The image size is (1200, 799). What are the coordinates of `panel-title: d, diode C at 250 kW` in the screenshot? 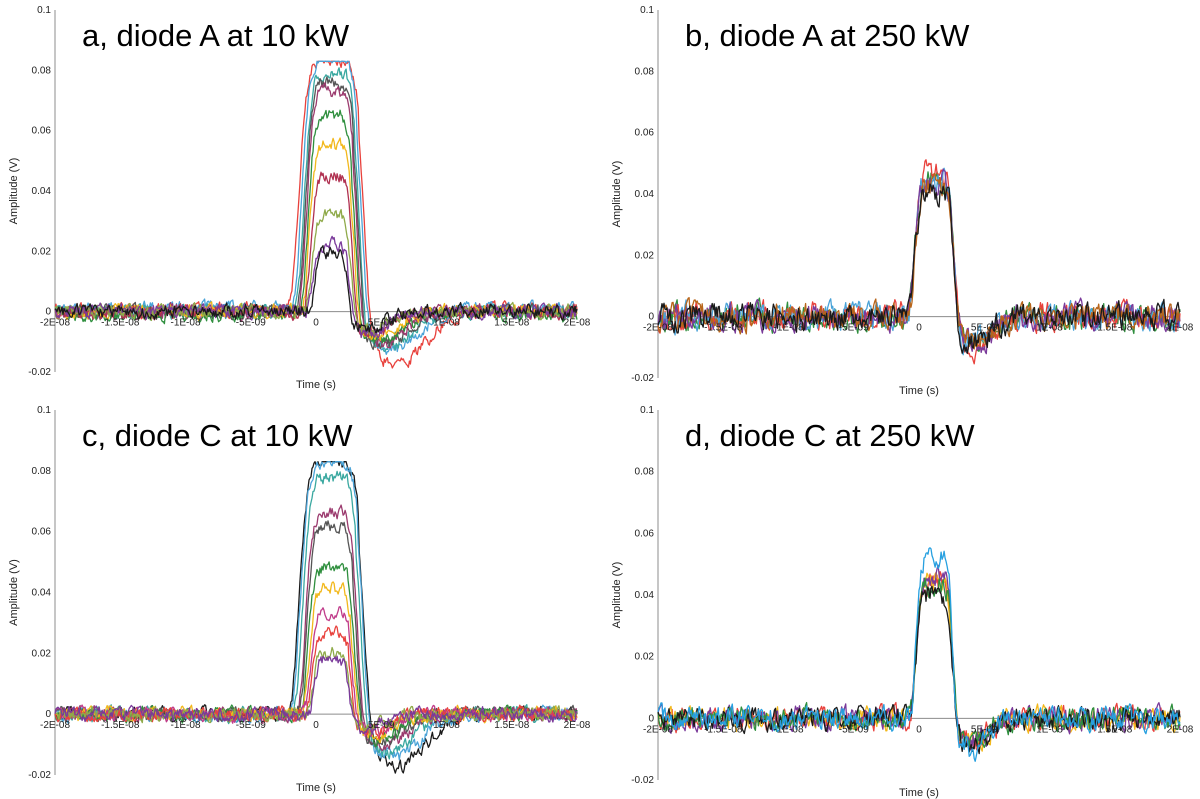 It's located at (830, 435).